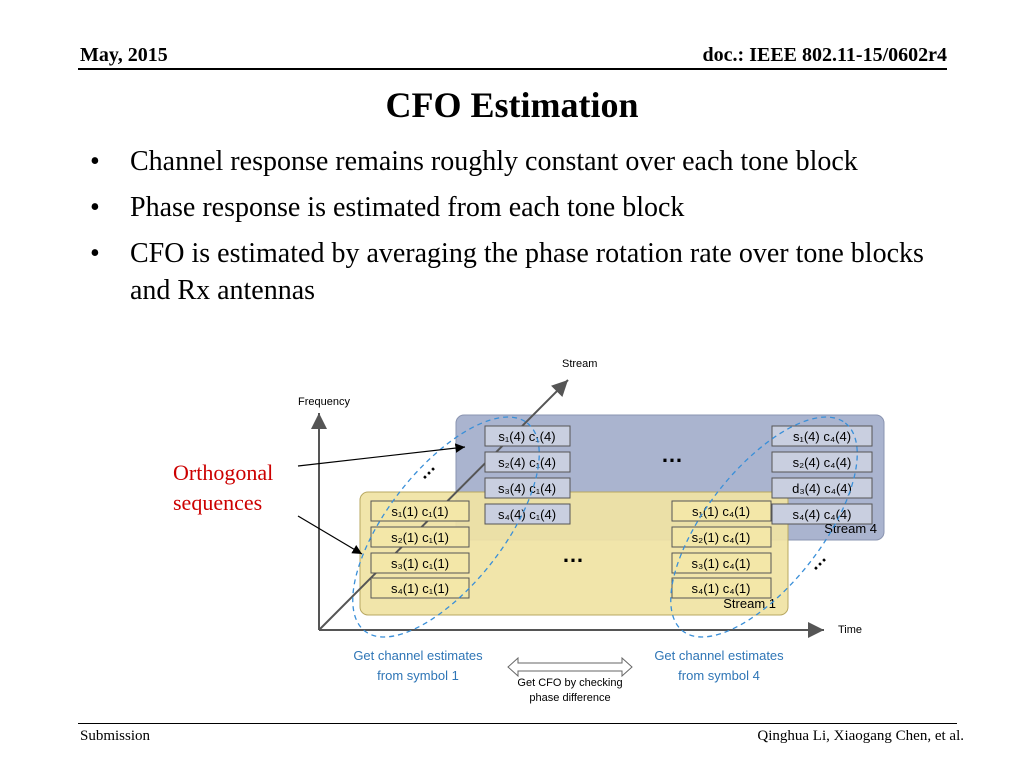 The width and height of the screenshot is (1024, 768). Describe the element at coordinates (218, 502) in the screenshot. I see `annotation-line-2: sequences` at that location.